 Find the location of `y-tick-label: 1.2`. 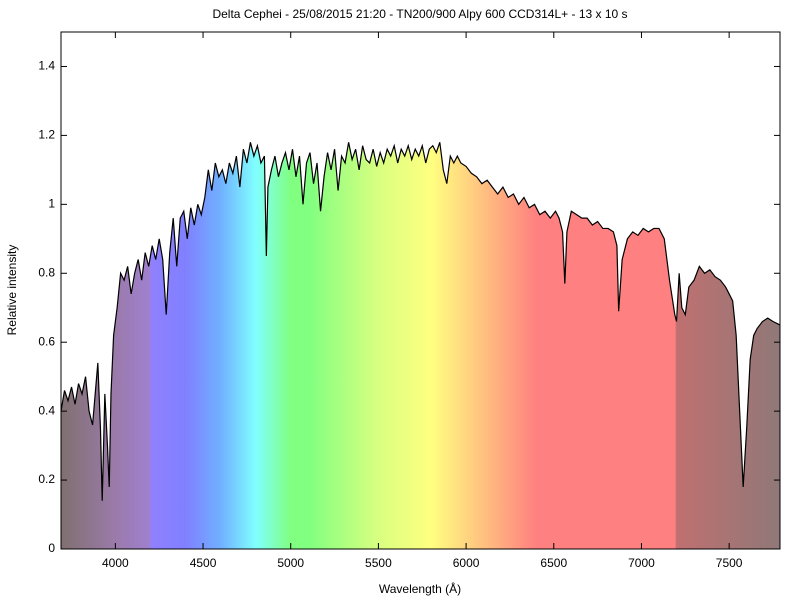

y-tick-label: 1.2 is located at coordinates (46, 135).